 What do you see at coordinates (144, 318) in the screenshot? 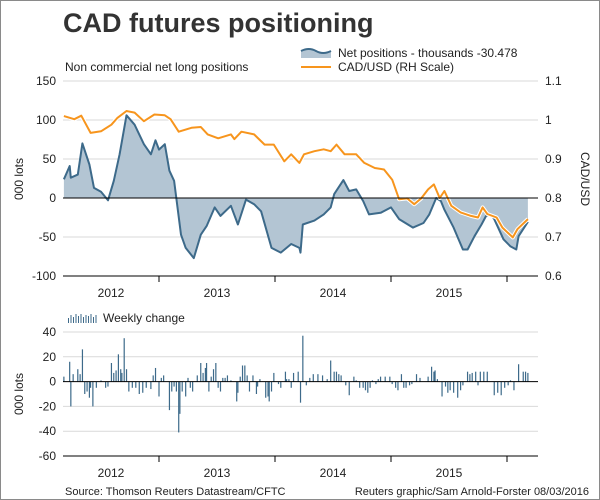
I see `legend-label-weekly-change: Weekly change` at bounding box center [144, 318].